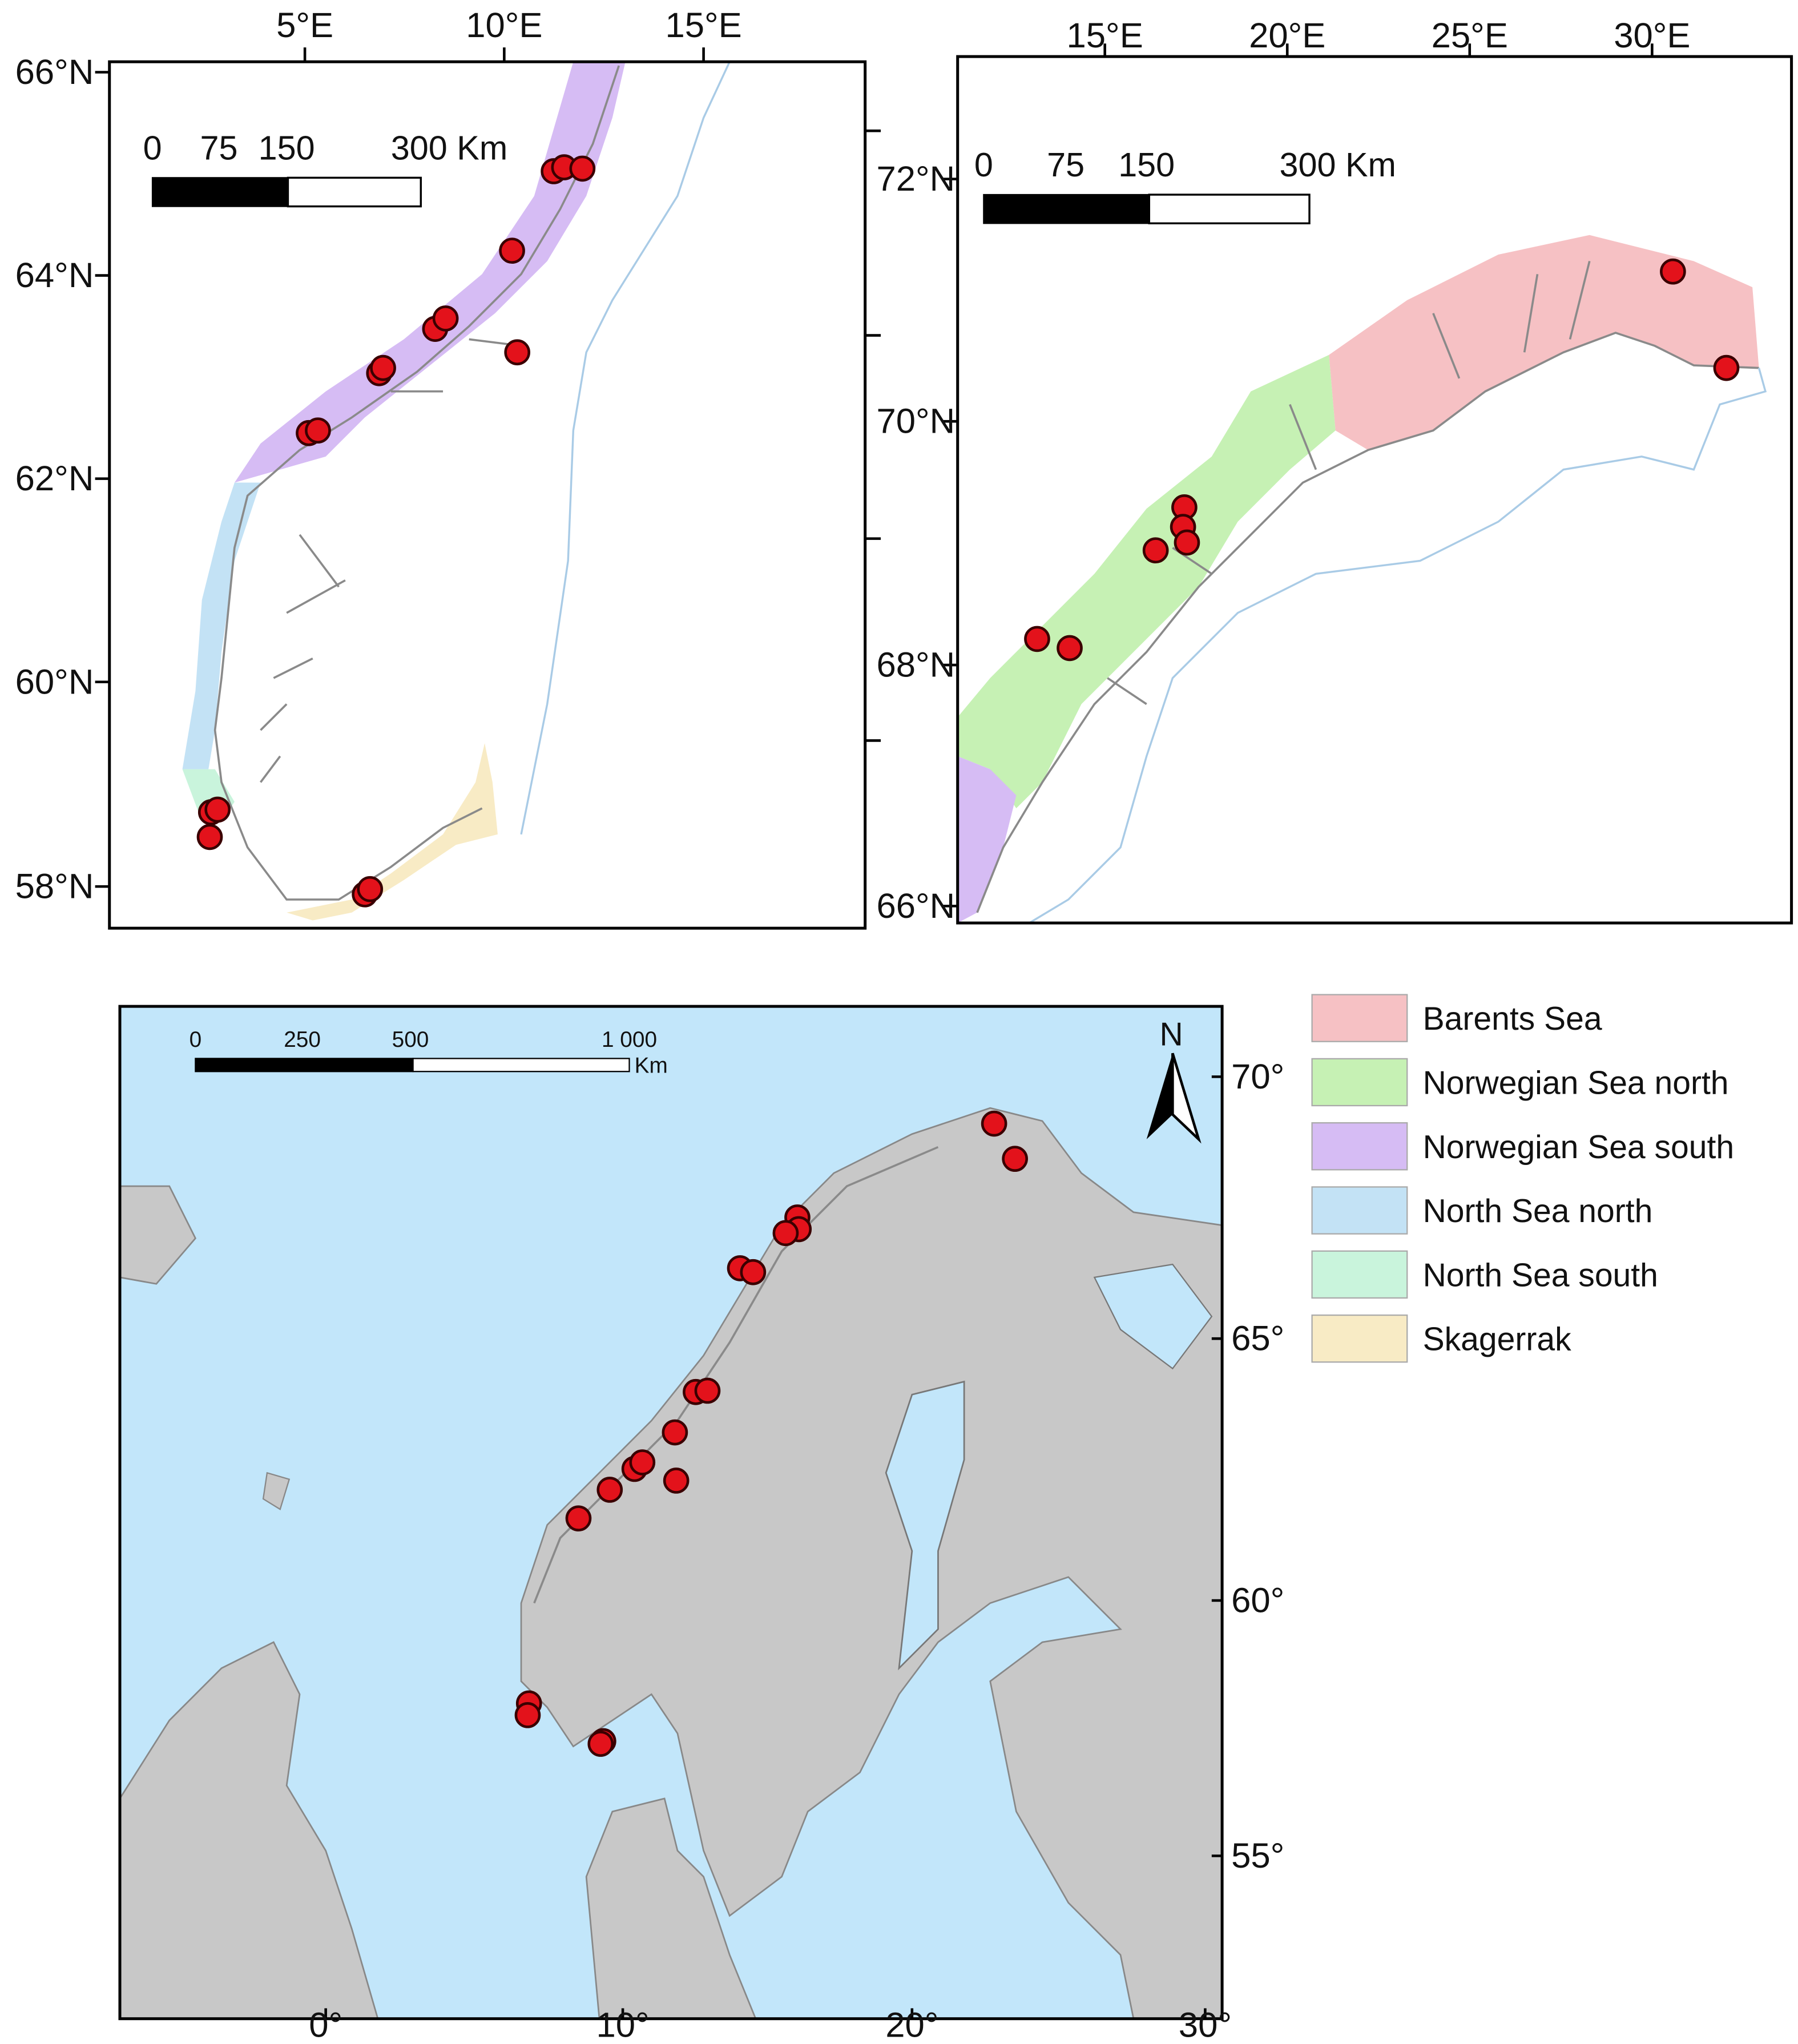  Describe the element at coordinates (1544, 342) in the screenshot. I see `barents-sea-zone` at that location.